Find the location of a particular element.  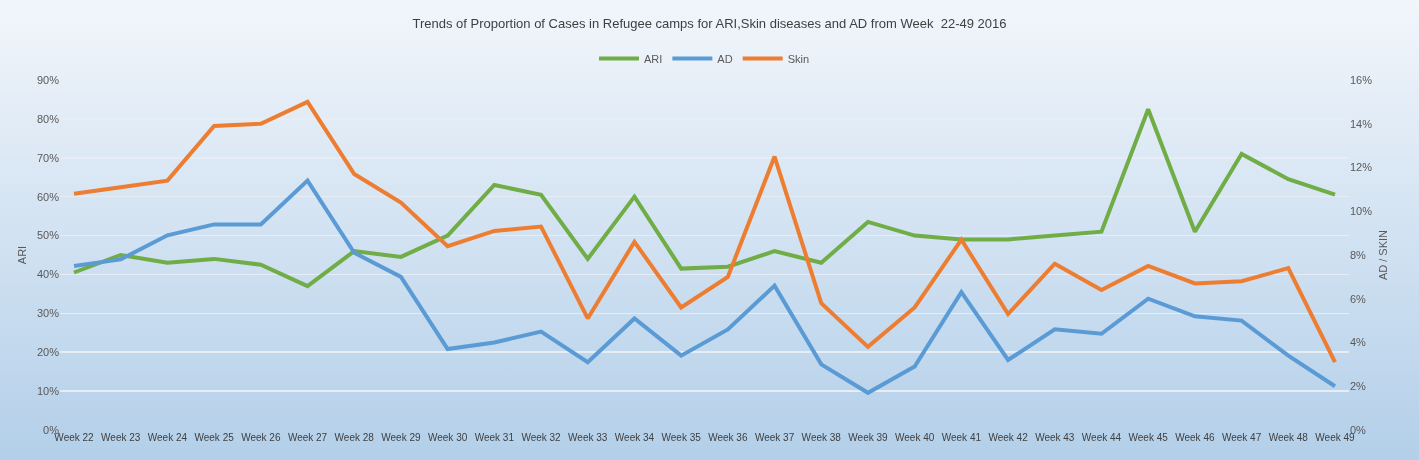

y2-tick-label: 12% is located at coordinates (1361, 167).